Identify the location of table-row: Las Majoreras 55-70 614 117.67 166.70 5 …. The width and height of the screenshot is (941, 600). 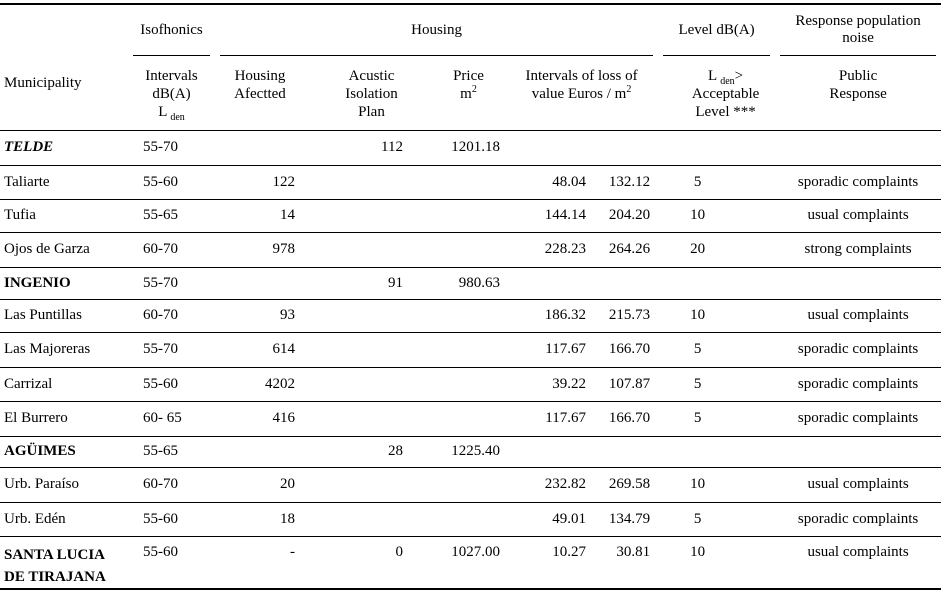
(470, 349).